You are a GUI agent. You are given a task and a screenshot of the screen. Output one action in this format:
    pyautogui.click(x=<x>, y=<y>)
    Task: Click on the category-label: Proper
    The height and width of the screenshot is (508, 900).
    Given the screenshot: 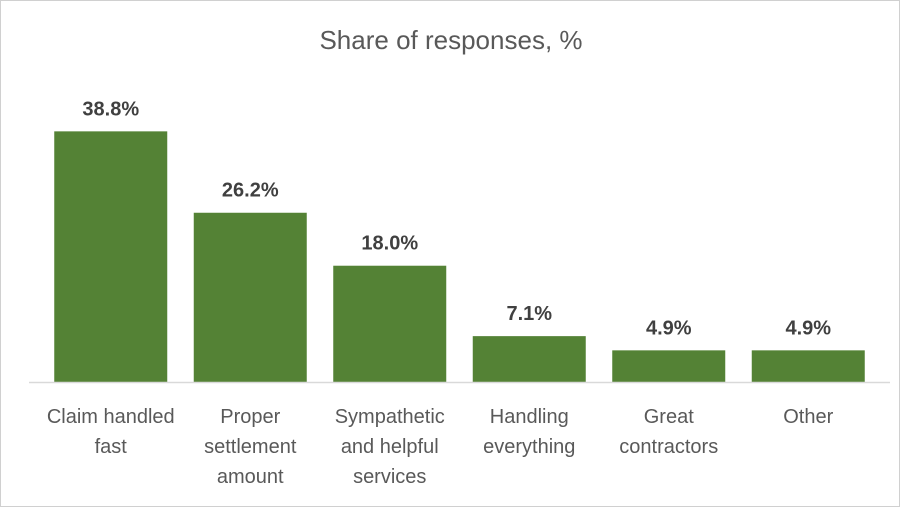 What is the action you would take?
    pyautogui.click(x=250, y=417)
    